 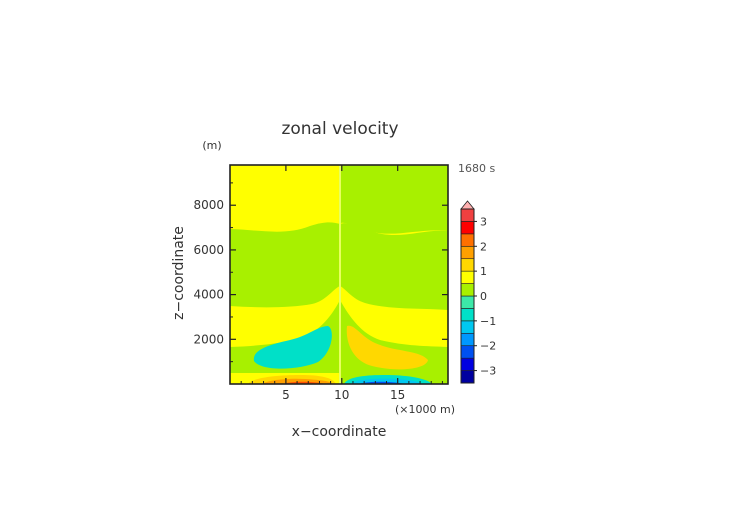 I want to click on x-axis-label: x−coordinate, so click(x=339, y=432).